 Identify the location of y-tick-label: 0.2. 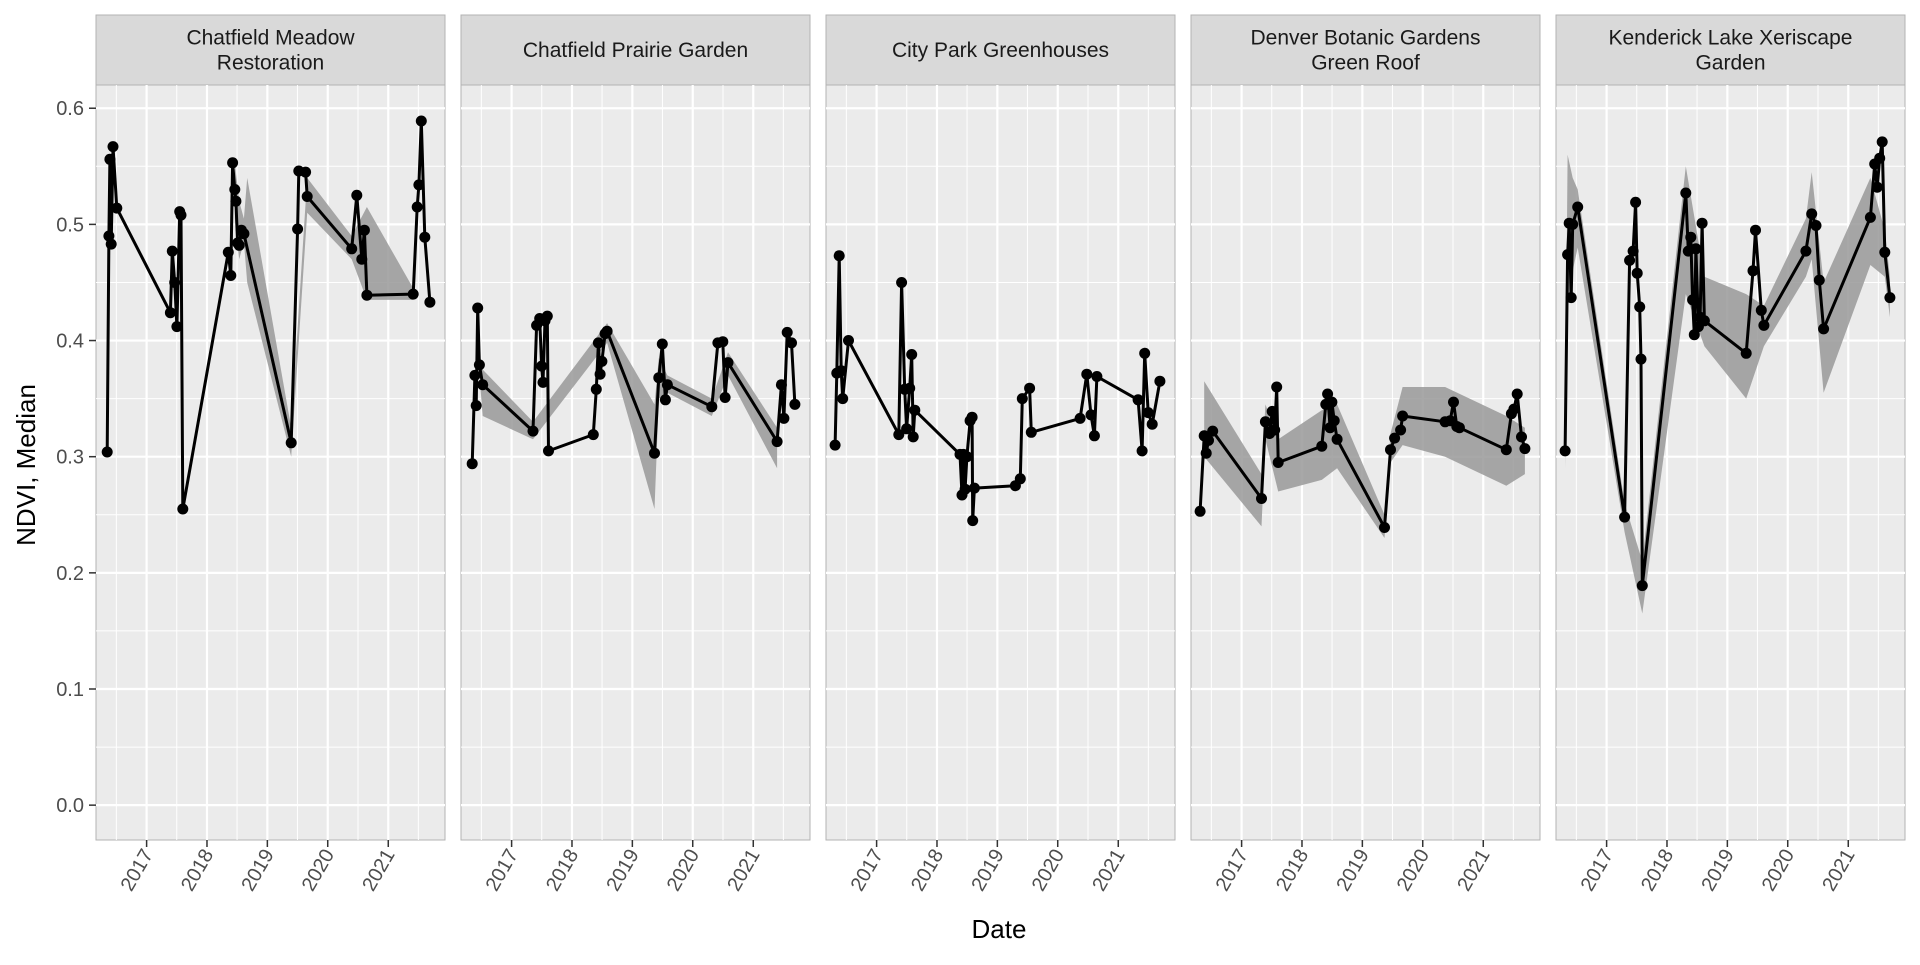
(70, 574).